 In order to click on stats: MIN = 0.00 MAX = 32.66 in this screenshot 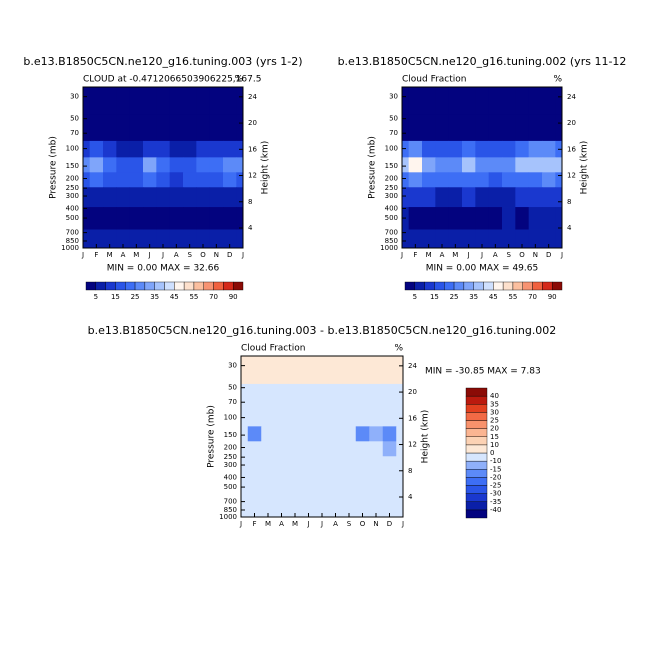, I will do `click(163, 269)`.